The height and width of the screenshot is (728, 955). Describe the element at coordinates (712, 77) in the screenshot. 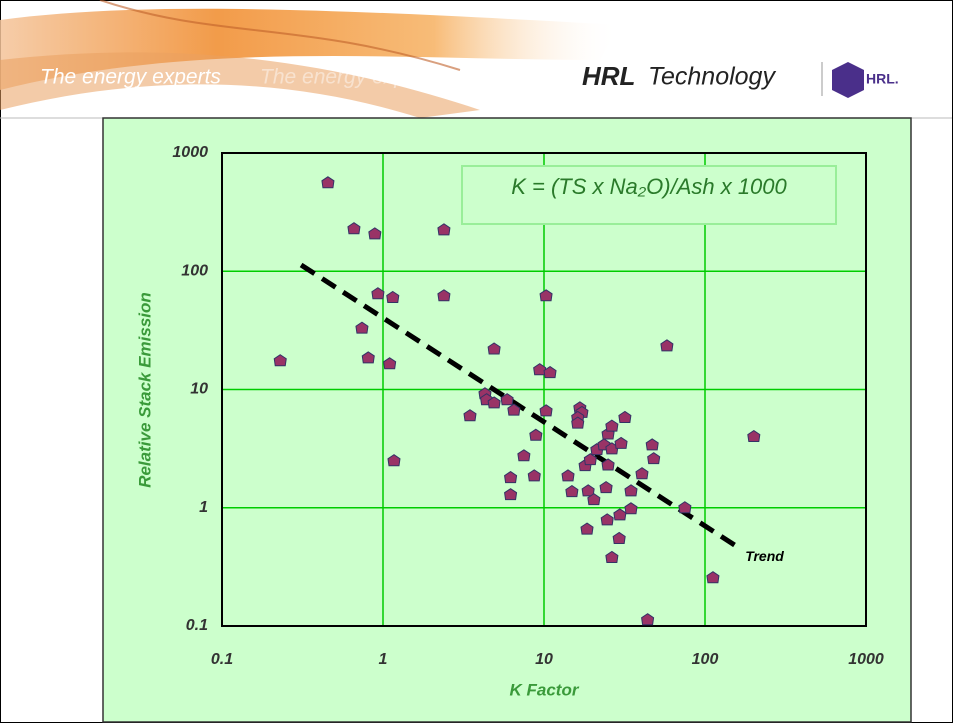

I see `brand-suffix: Technology` at that location.